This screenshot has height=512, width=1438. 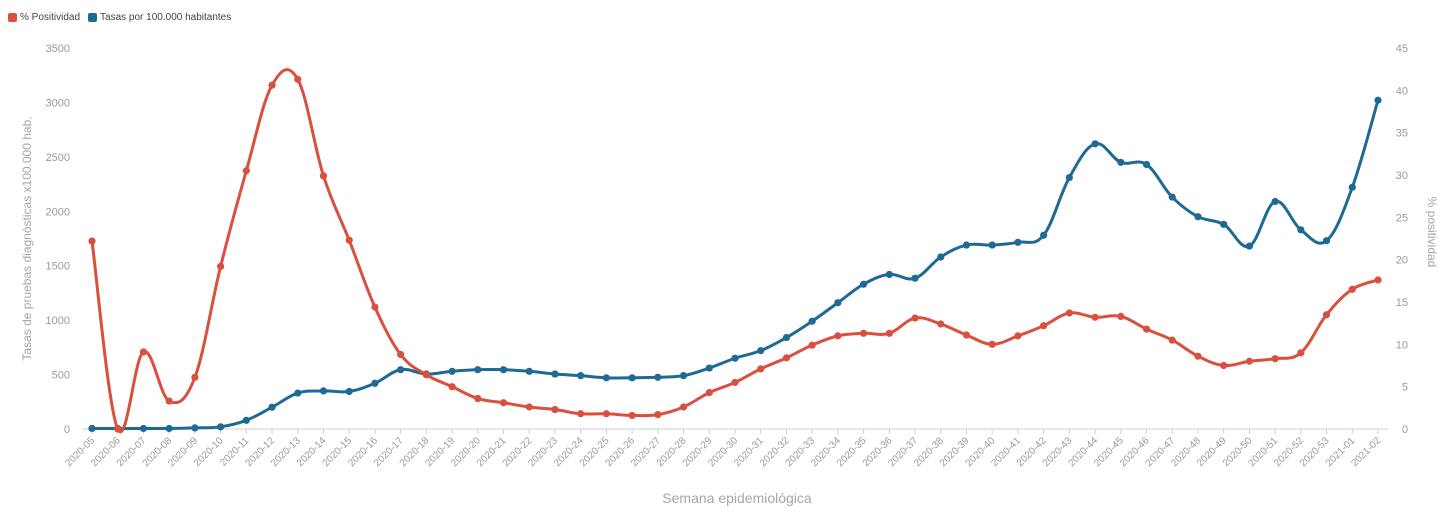 I want to click on legend-swatch-tasas, so click(x=93, y=17).